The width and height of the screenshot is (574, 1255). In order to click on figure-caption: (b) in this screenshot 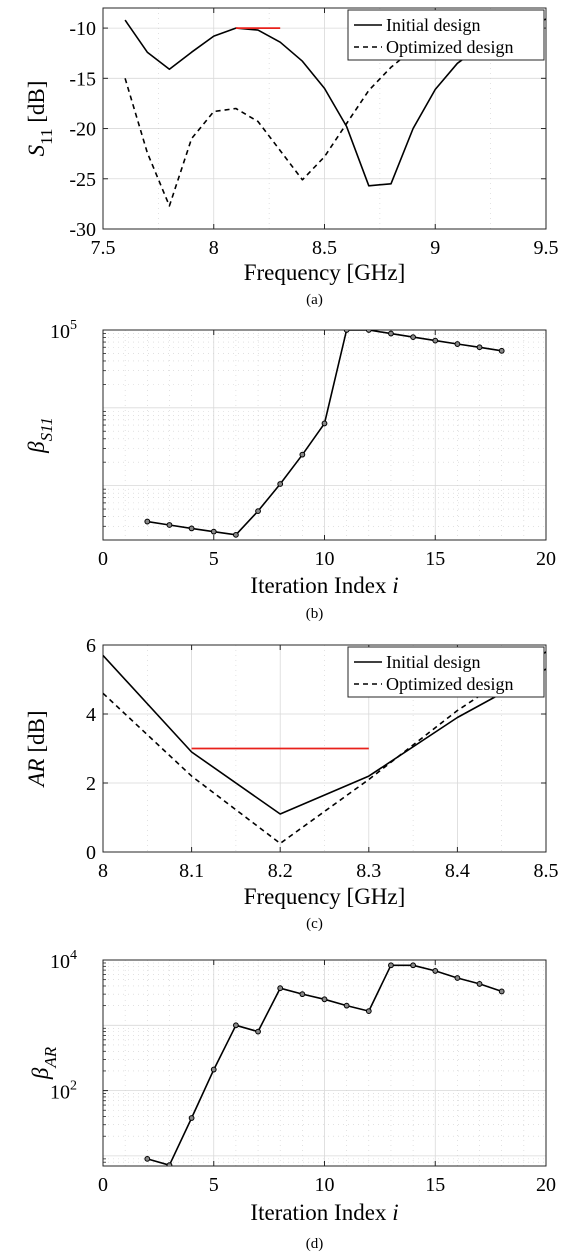, I will do `click(315, 614)`.